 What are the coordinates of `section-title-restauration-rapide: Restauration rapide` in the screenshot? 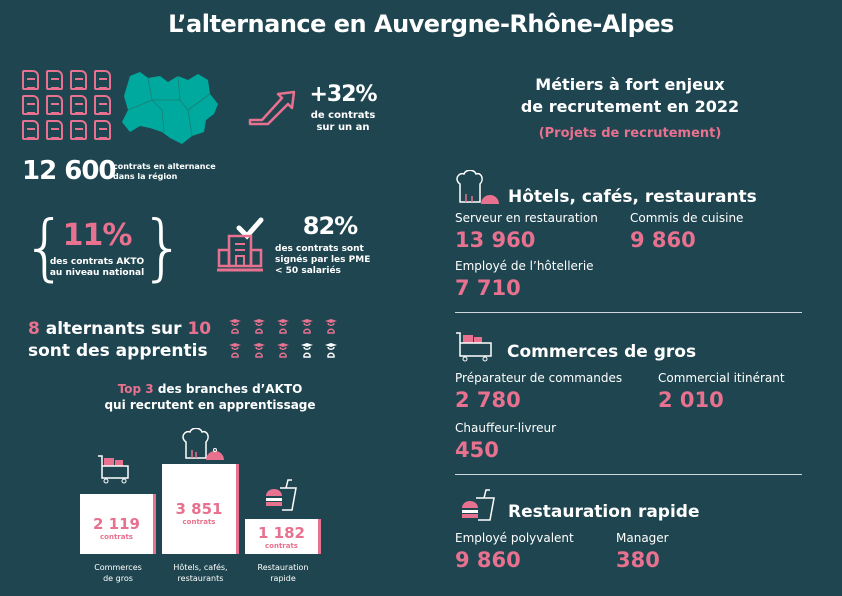 It's located at (604, 512).